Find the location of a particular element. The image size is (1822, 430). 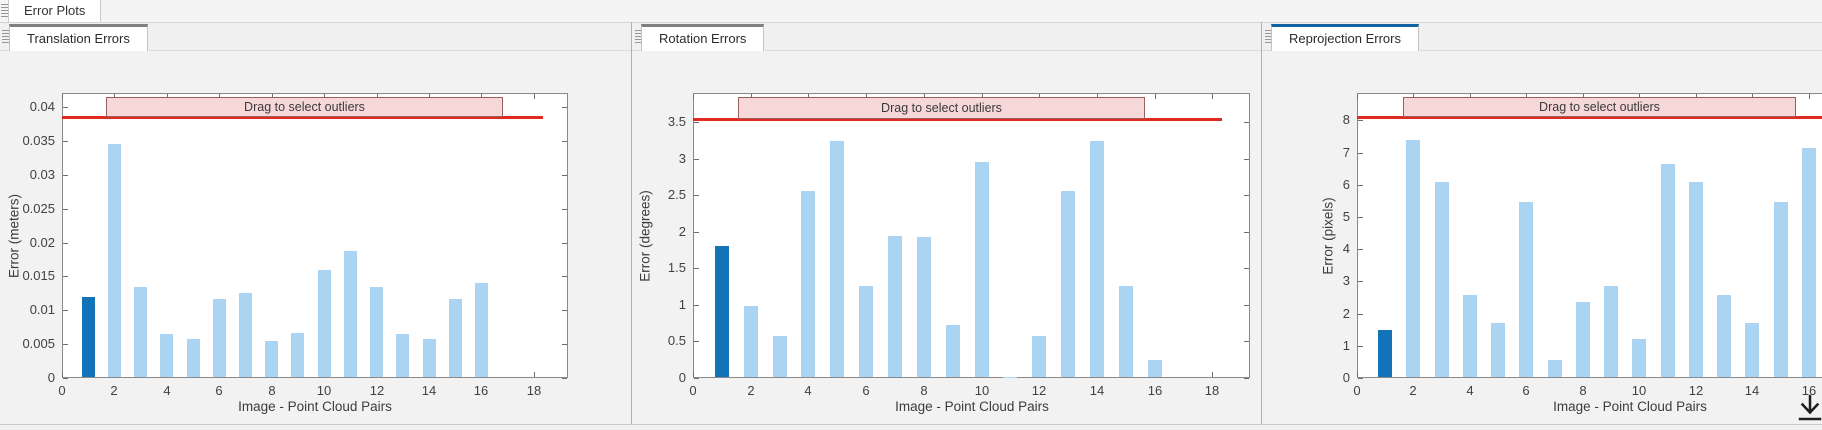

document-tab-strip: Error Plots is located at coordinates (911, 11).